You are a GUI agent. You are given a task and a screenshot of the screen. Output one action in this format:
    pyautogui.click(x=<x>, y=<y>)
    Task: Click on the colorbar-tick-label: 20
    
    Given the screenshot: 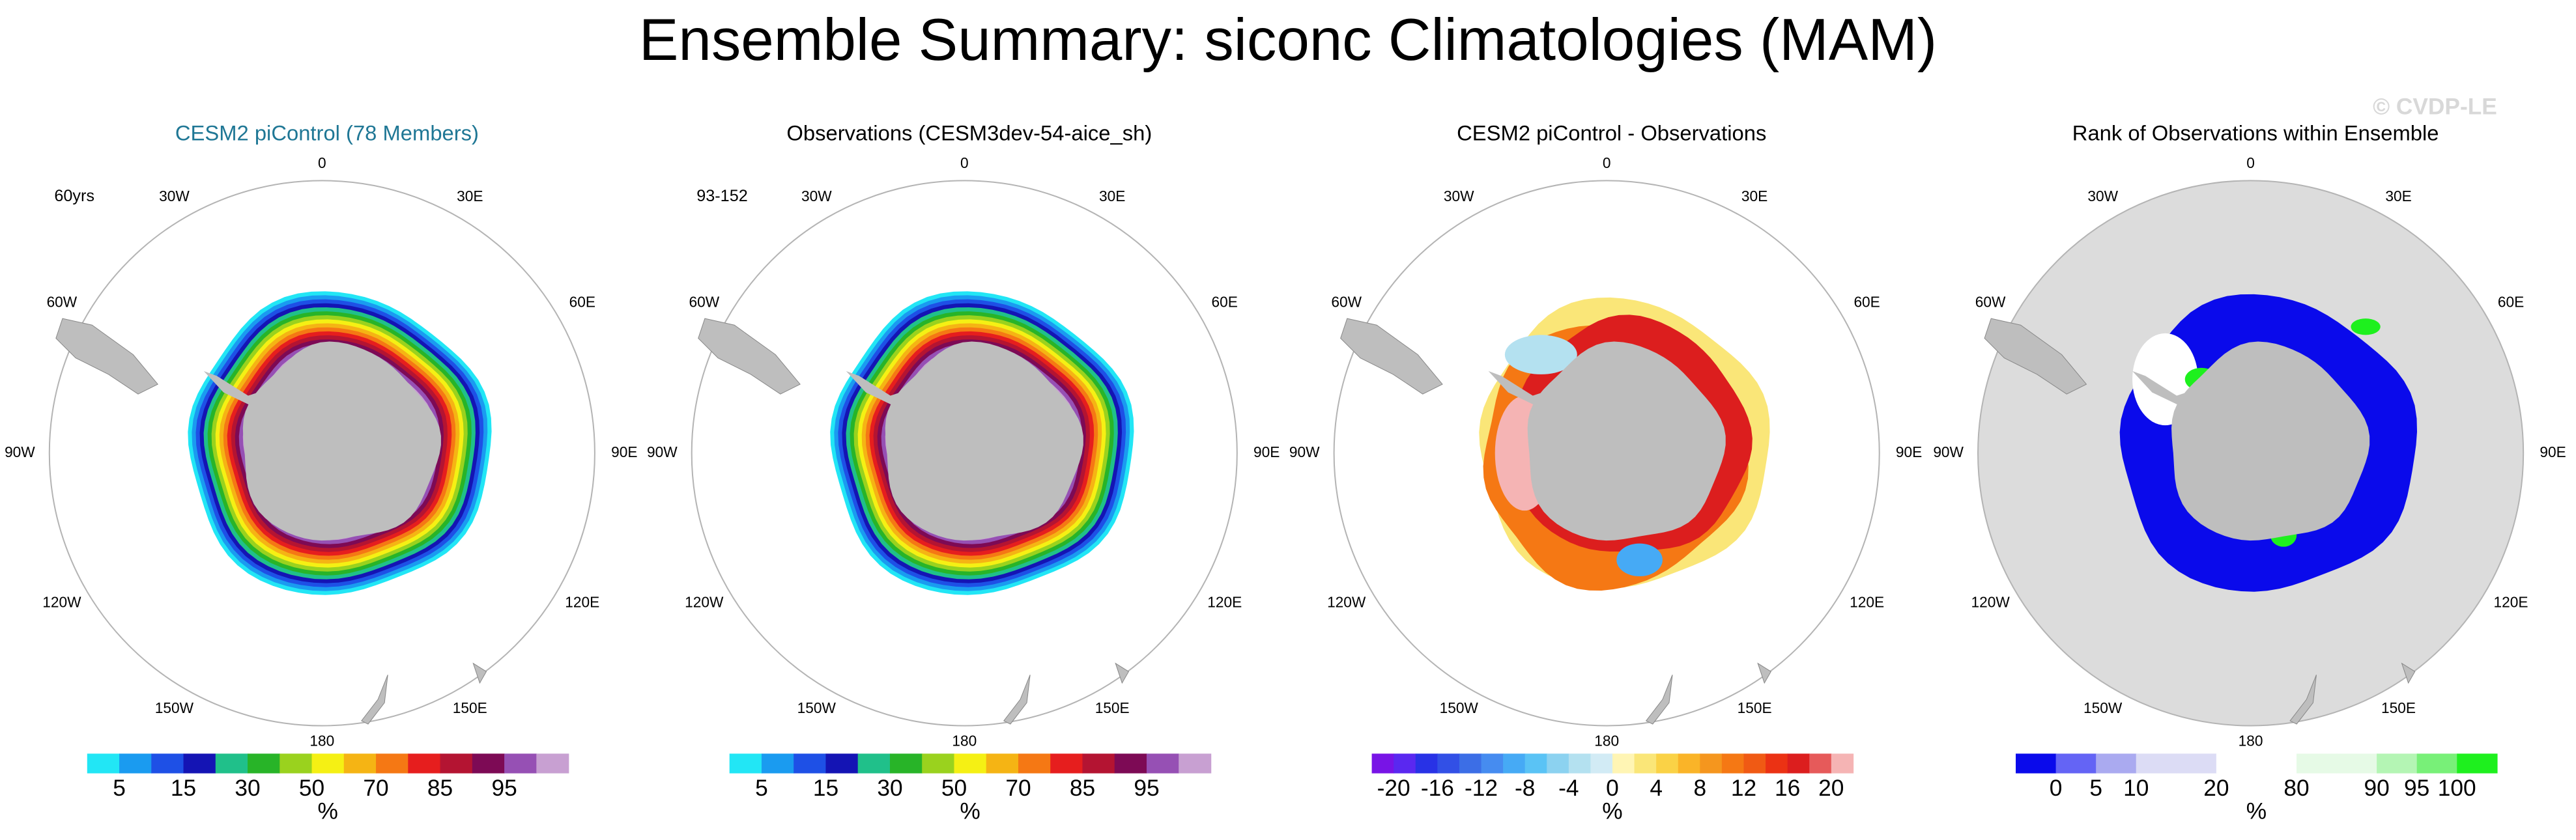 What is the action you would take?
    pyautogui.click(x=1831, y=789)
    